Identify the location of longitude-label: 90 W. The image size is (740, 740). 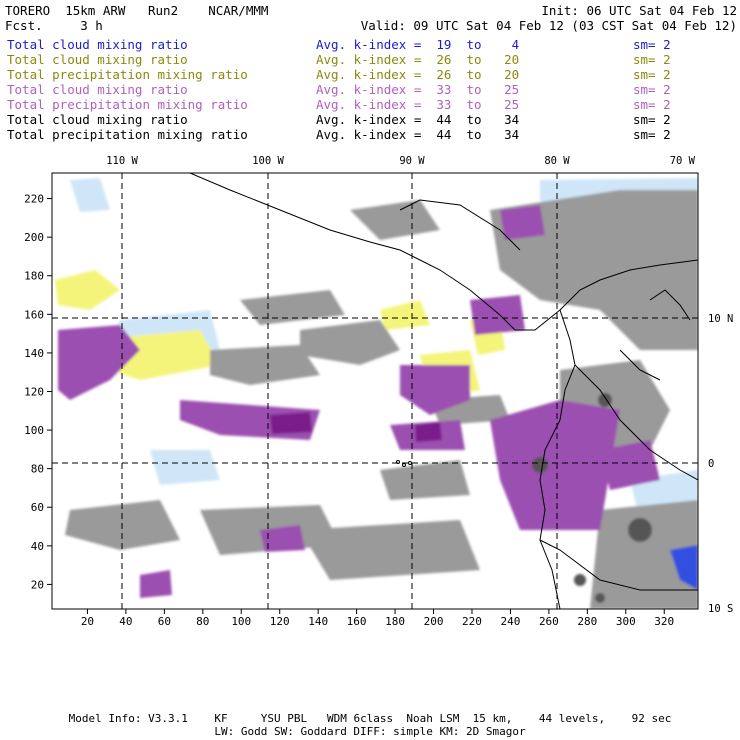
(412, 161).